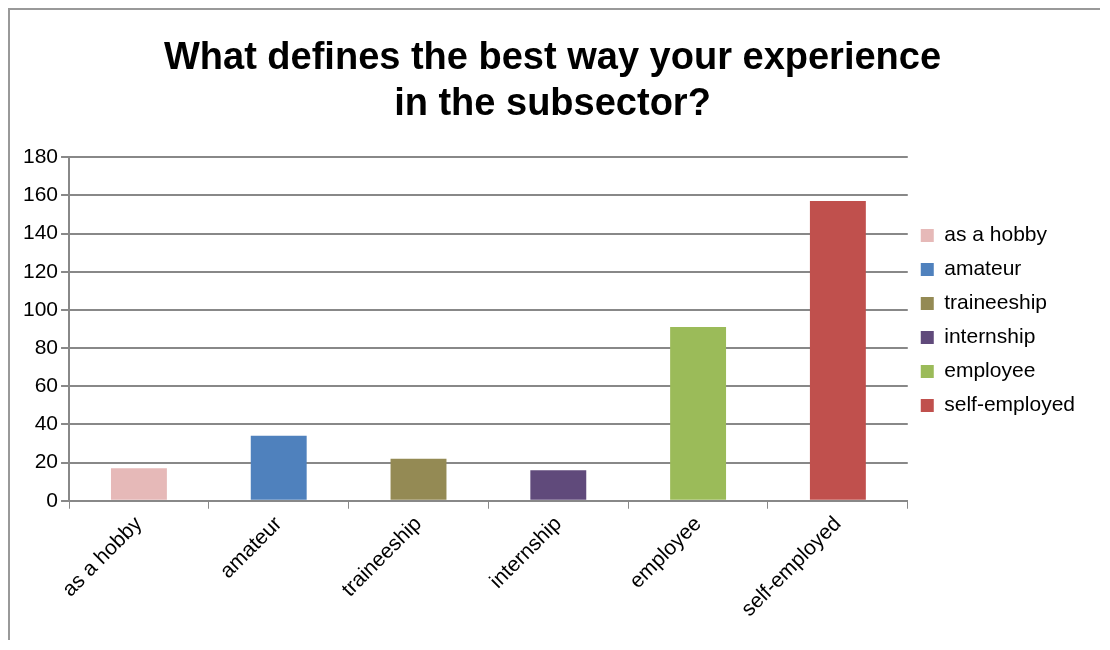 This screenshot has height=650, width=1110. I want to click on legend-label: employee, so click(990, 370).